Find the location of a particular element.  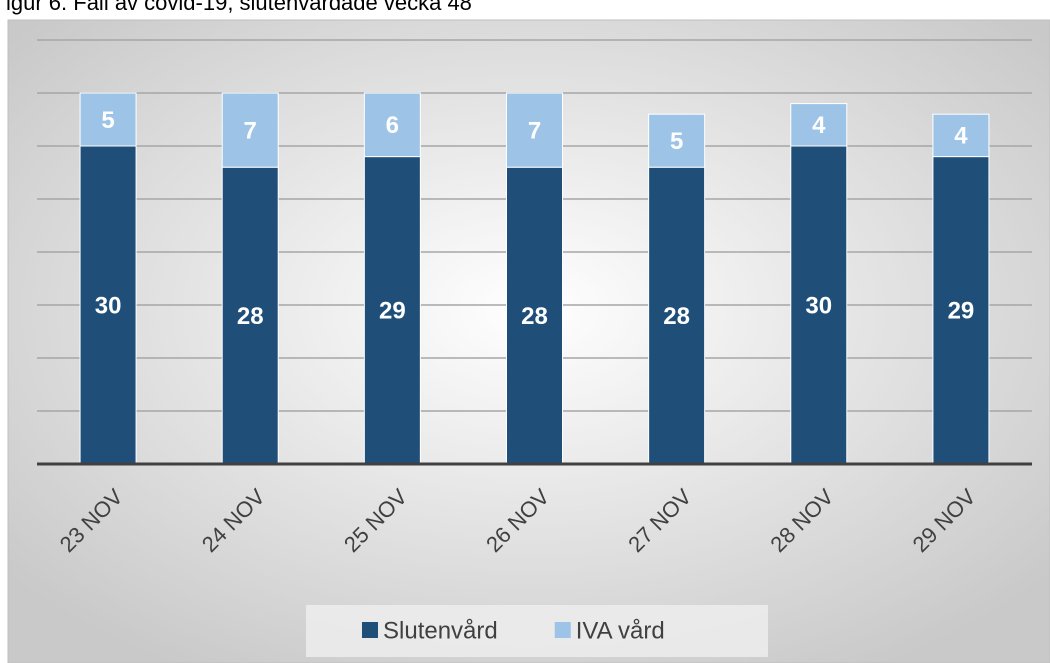

value-label: 6 is located at coordinates (392, 125).